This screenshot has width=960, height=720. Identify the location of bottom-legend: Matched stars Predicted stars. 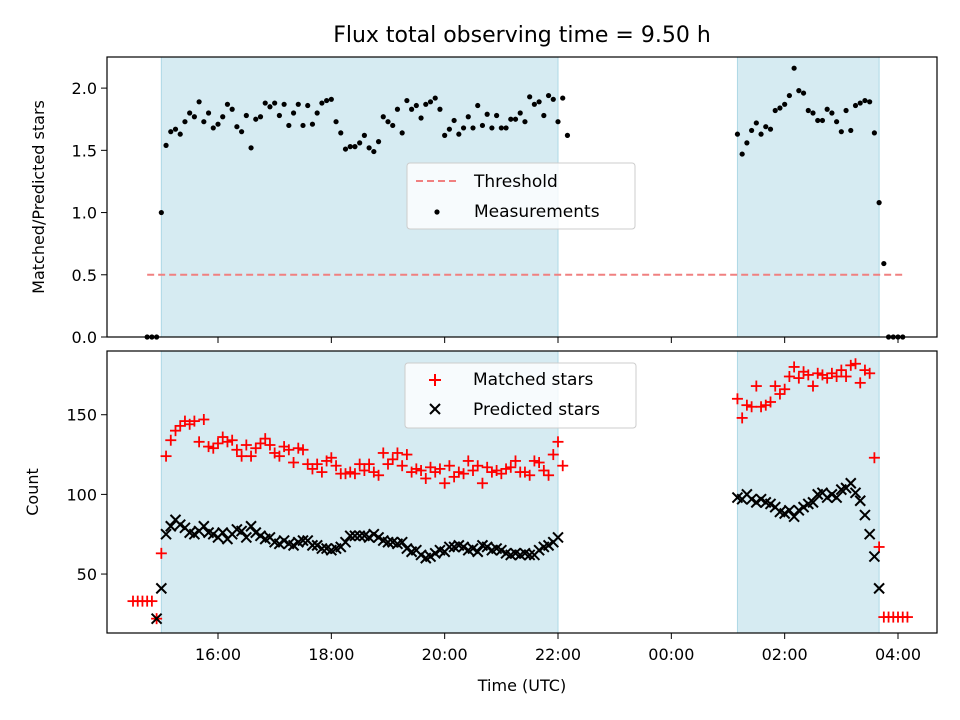
(520, 395).